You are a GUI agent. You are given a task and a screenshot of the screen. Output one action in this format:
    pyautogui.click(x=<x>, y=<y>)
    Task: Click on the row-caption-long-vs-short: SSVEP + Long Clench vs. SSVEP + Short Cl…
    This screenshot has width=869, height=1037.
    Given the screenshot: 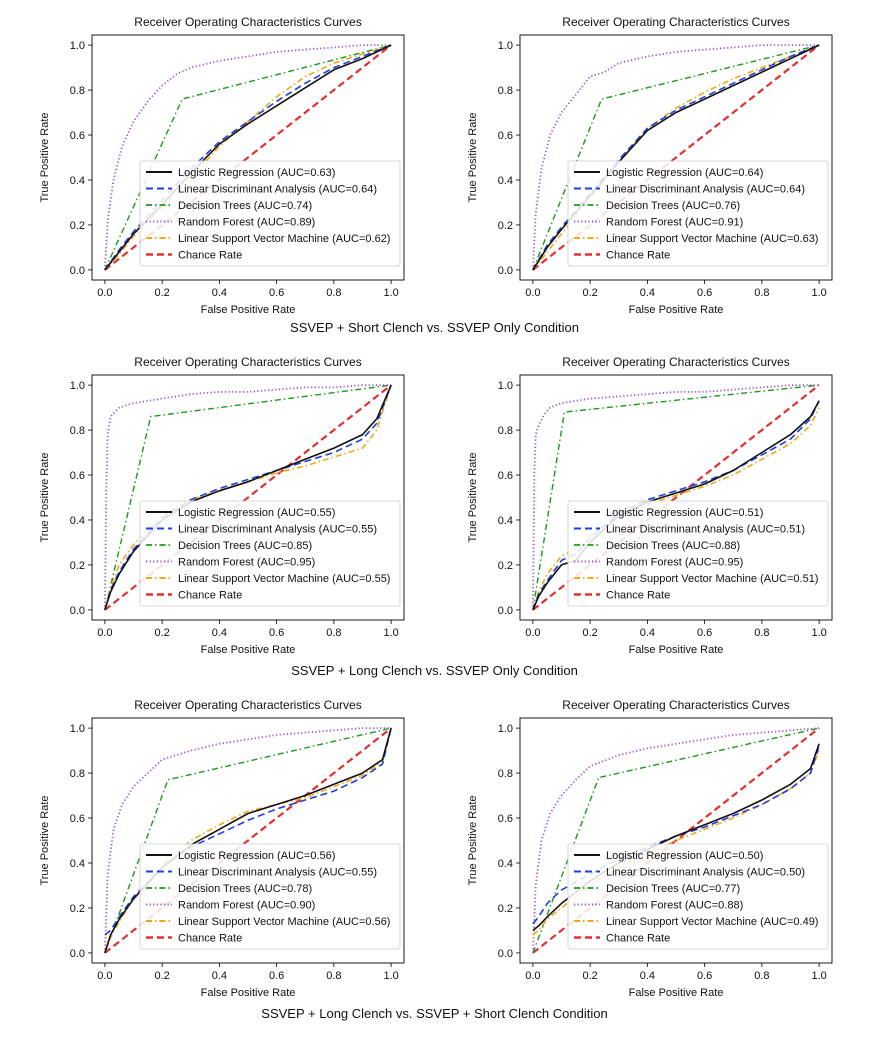 What is the action you would take?
    pyautogui.click(x=434, y=1013)
    